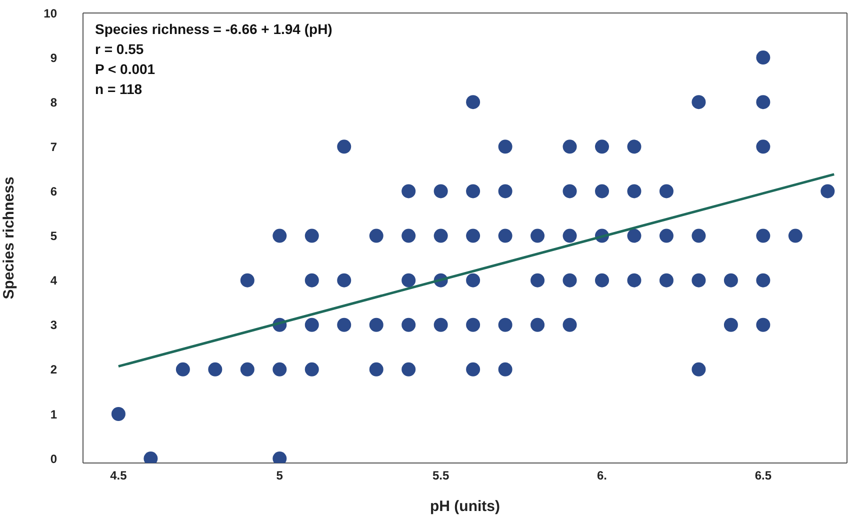 The height and width of the screenshot is (531, 851). I want to click on y-tick-label: 9, so click(54, 57).